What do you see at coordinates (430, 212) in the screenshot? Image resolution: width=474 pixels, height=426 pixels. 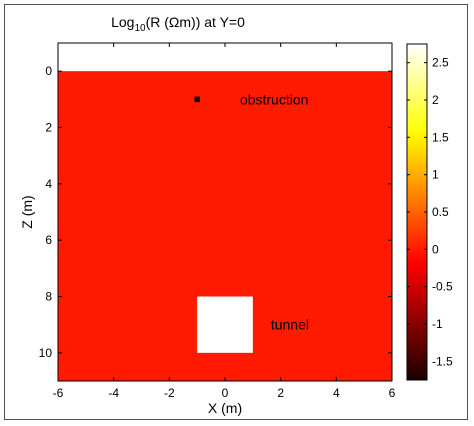 I see `colorbar-ticks: -1.5 -1 -0.5 0 0.5 1 1.5 2 2.5` at bounding box center [430, 212].